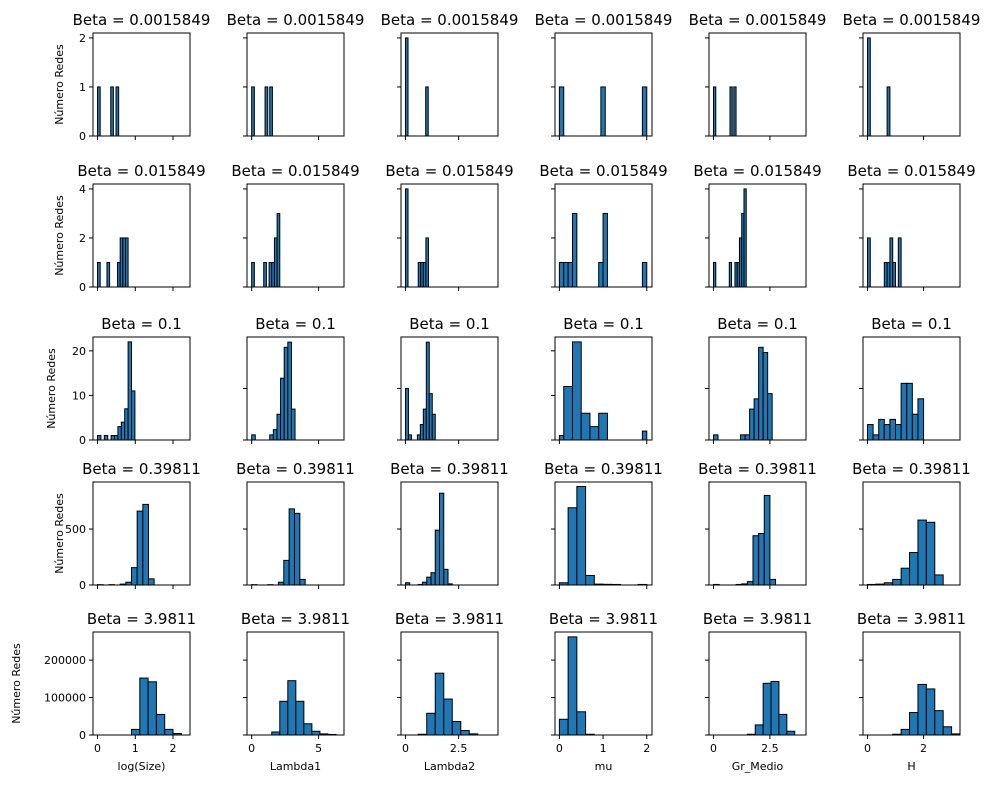  What do you see at coordinates (318, 748) in the screenshot?
I see `x-tick-label: 5` at bounding box center [318, 748].